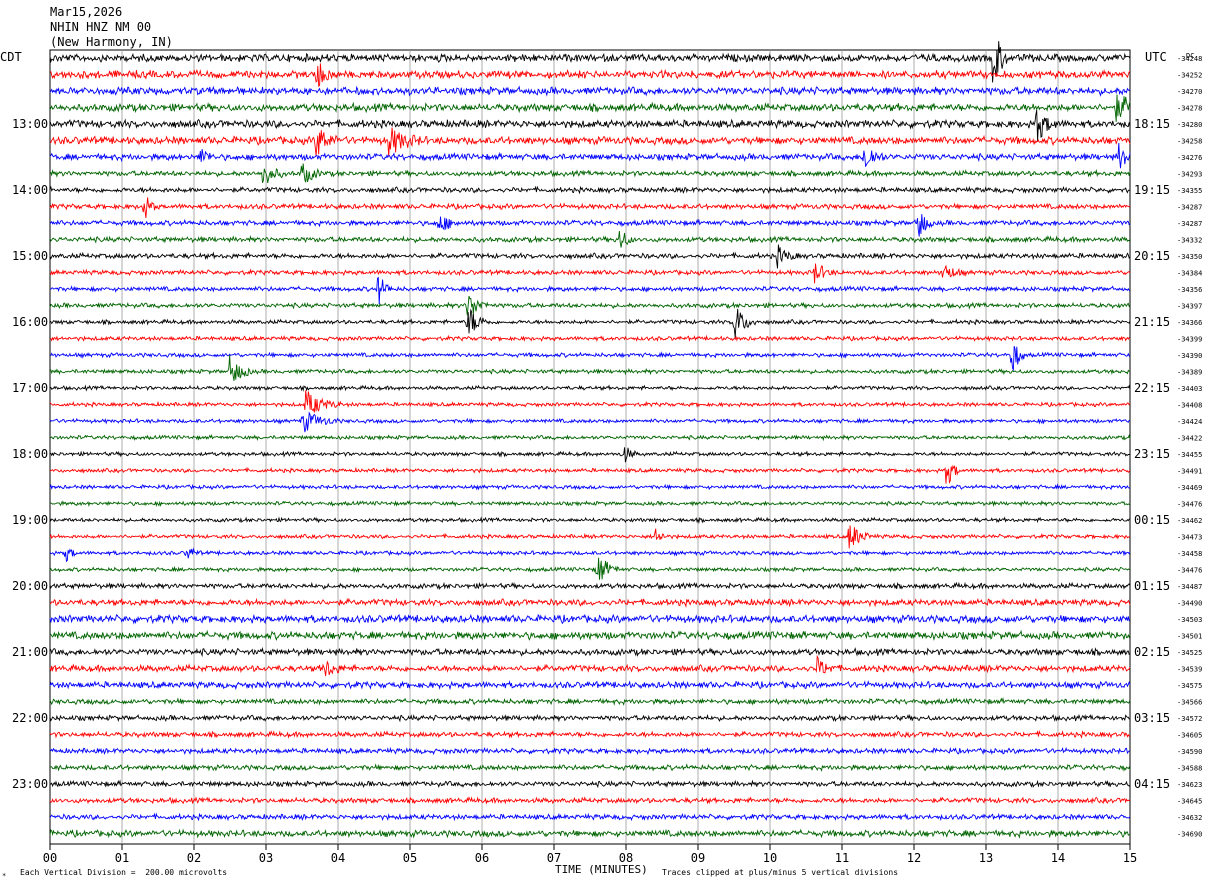 This screenshot has width=1210, height=886. I want to click on dc-offset-label: -34501, so click(1189, 637).